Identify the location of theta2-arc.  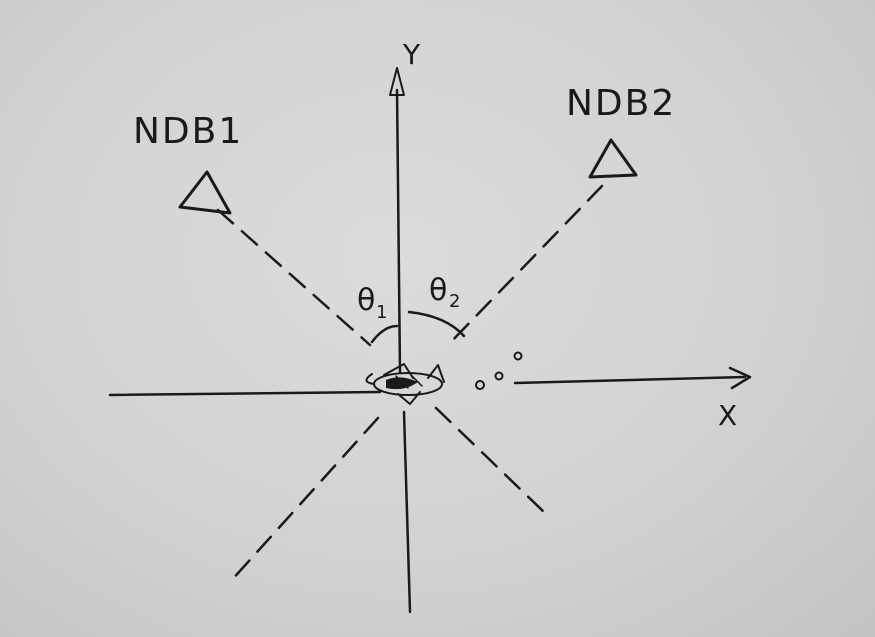
(436, 324).